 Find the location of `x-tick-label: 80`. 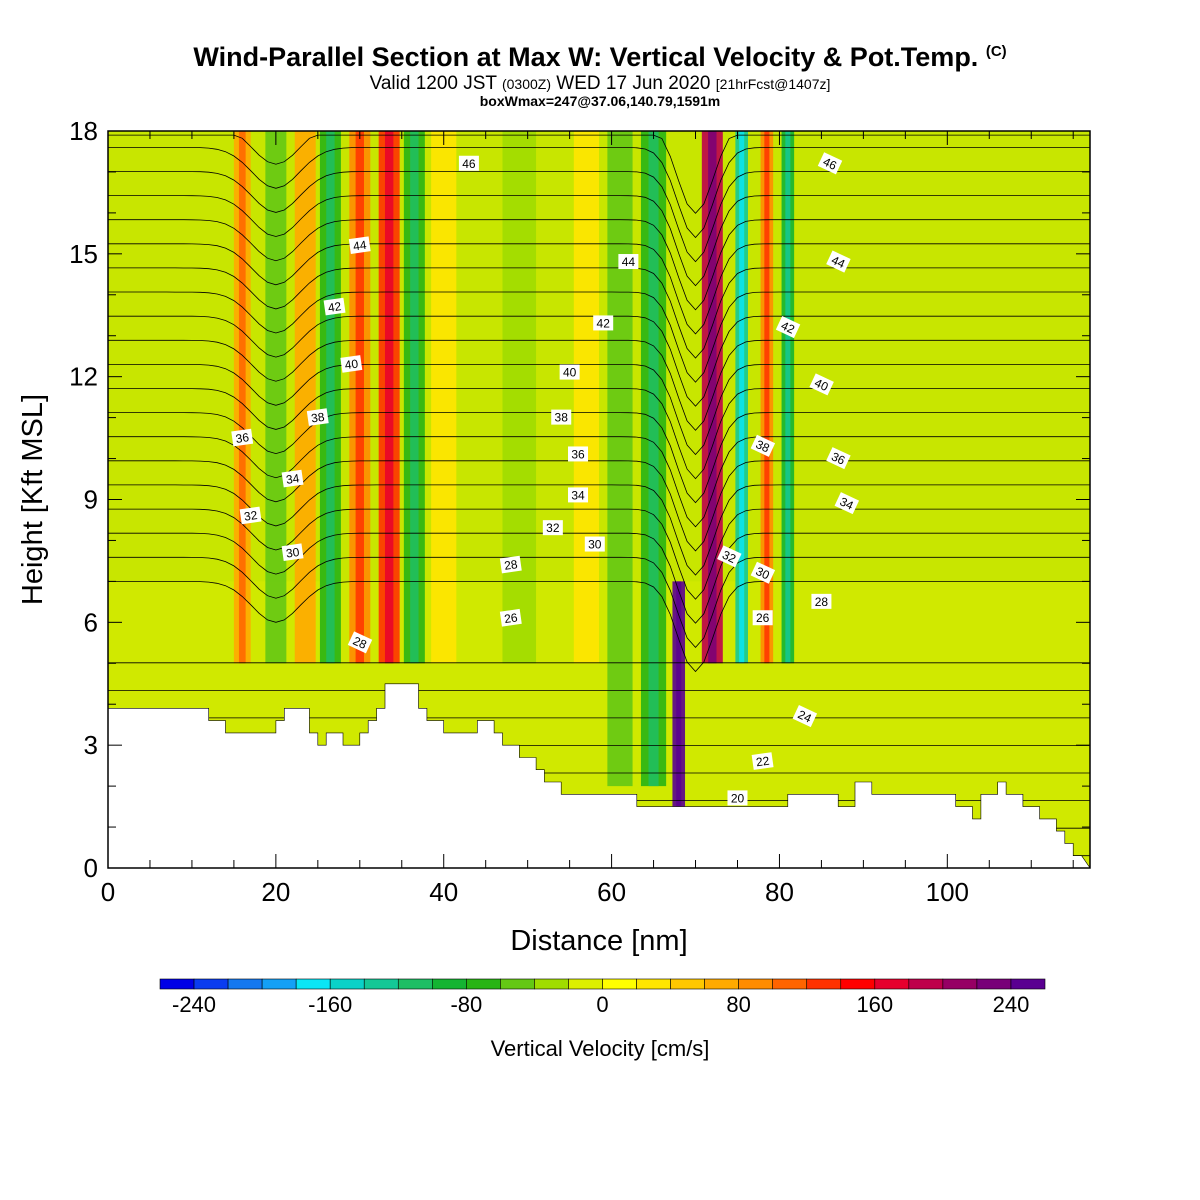

x-tick-label: 80 is located at coordinates (779, 892).